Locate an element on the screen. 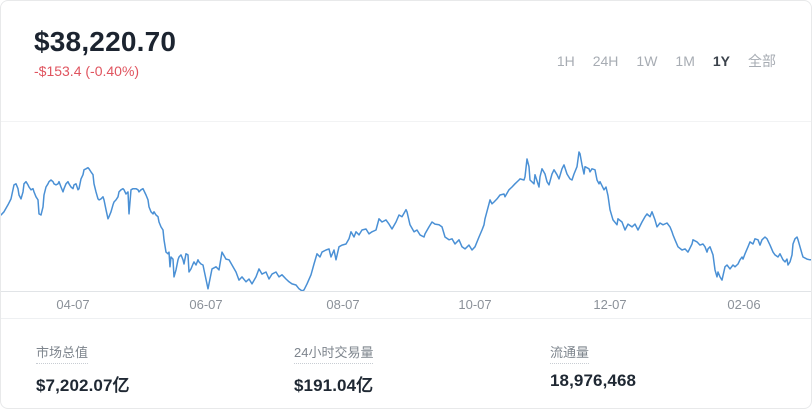 The height and width of the screenshot is (409, 812). stat-circulating-supply-label: 流通量 is located at coordinates (570, 353).